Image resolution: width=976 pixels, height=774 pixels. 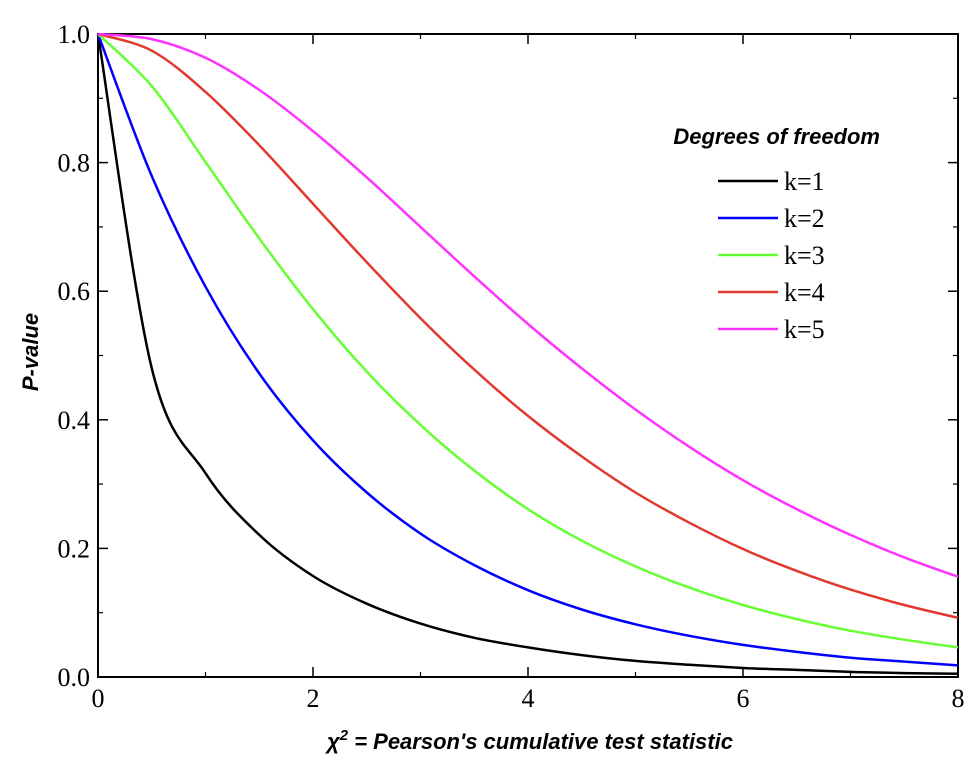 I want to click on legend-label: k=1, so click(x=804, y=181).